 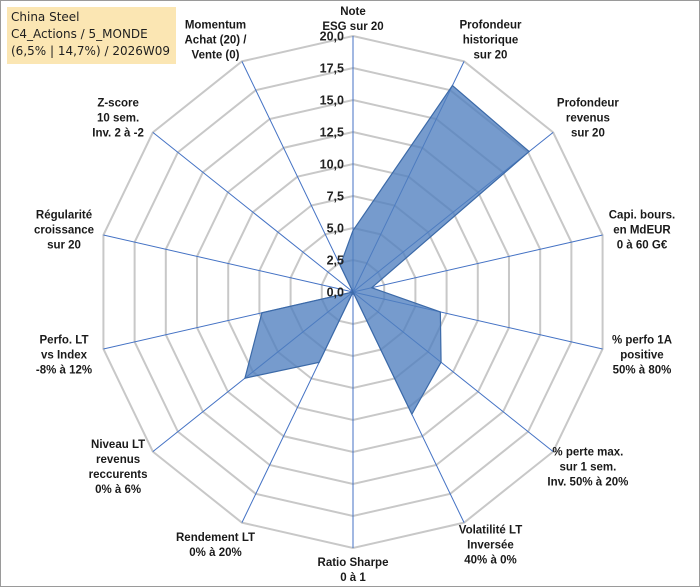 What do you see at coordinates (216, 56) in the screenshot?
I see `axis-label-line: Vente (0)` at bounding box center [216, 56].